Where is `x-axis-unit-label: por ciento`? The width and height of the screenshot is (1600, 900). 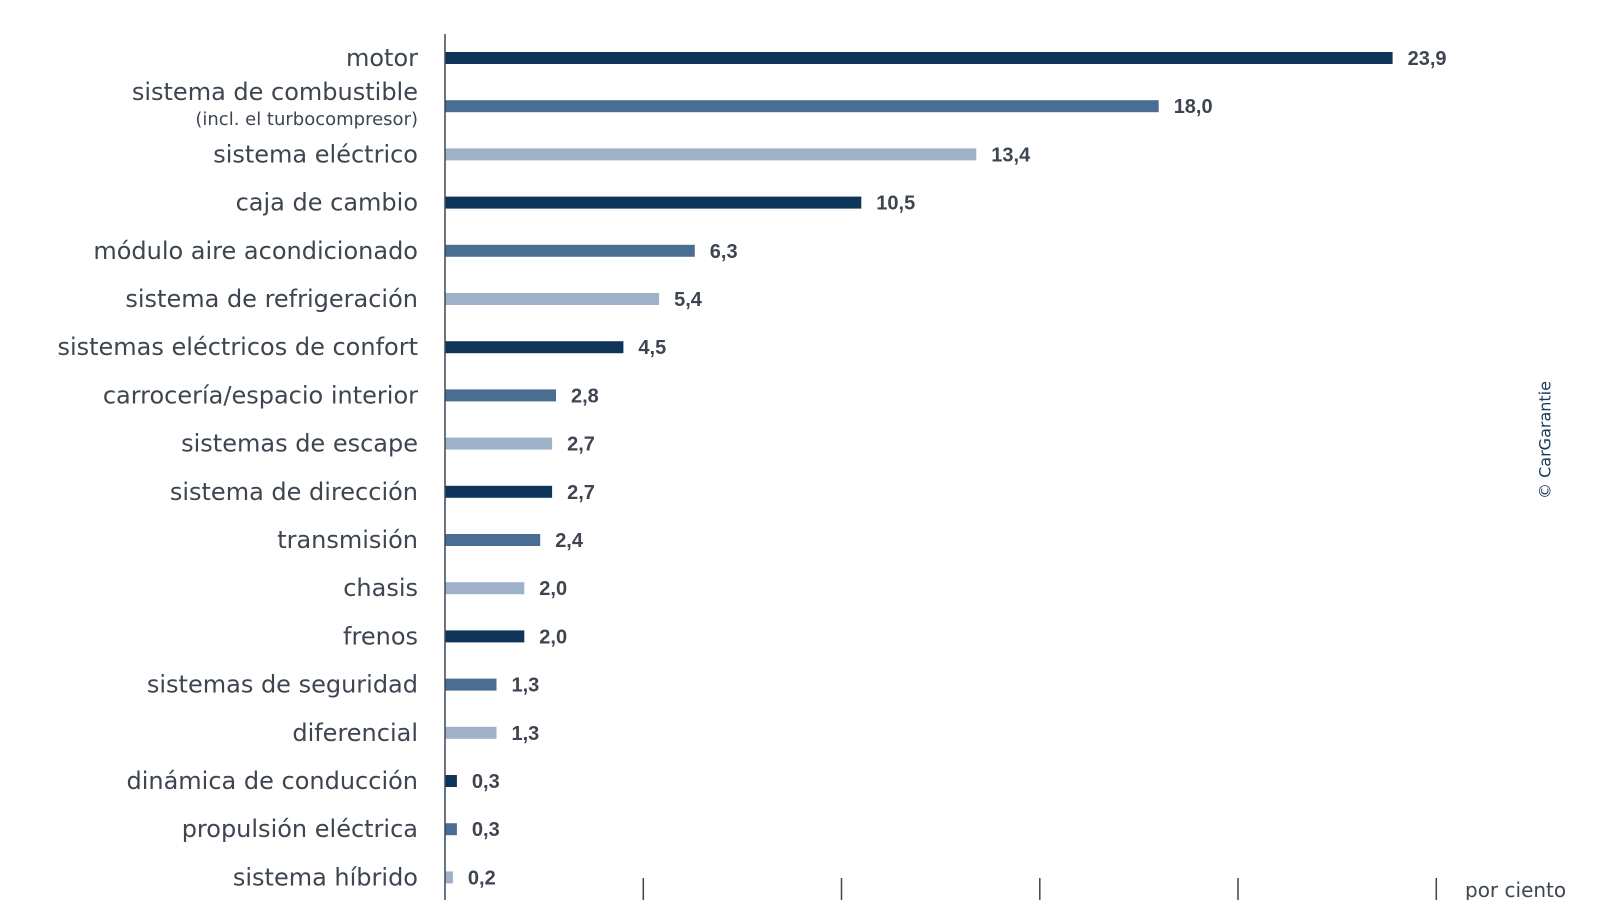
x-axis-unit-label: por ciento is located at coordinates (1515, 889).